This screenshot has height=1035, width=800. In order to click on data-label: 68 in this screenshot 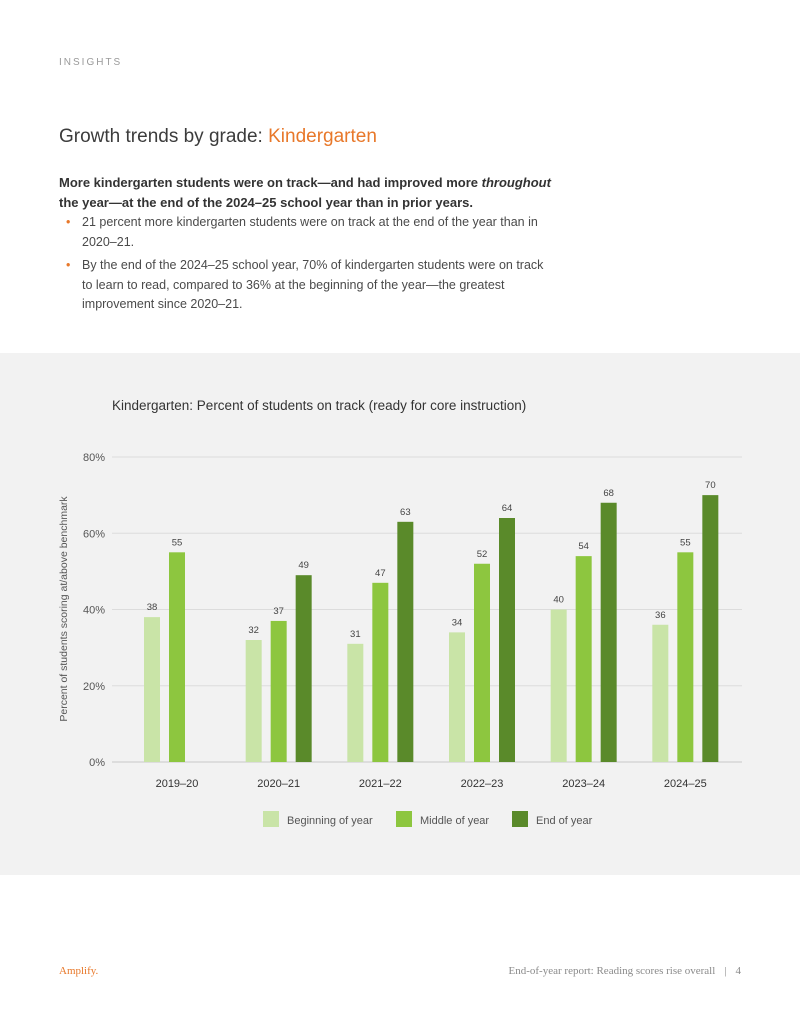, I will do `click(608, 493)`.